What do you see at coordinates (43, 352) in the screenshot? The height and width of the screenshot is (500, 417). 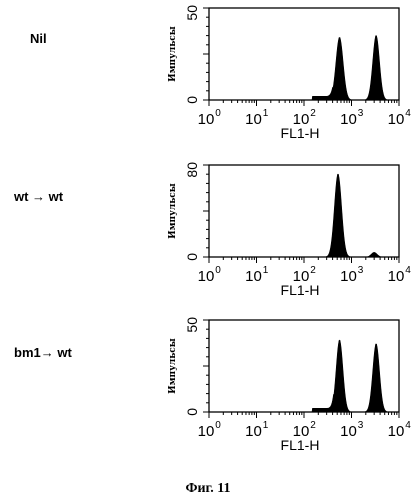 I see `row-label: bm1→ wt` at bounding box center [43, 352].